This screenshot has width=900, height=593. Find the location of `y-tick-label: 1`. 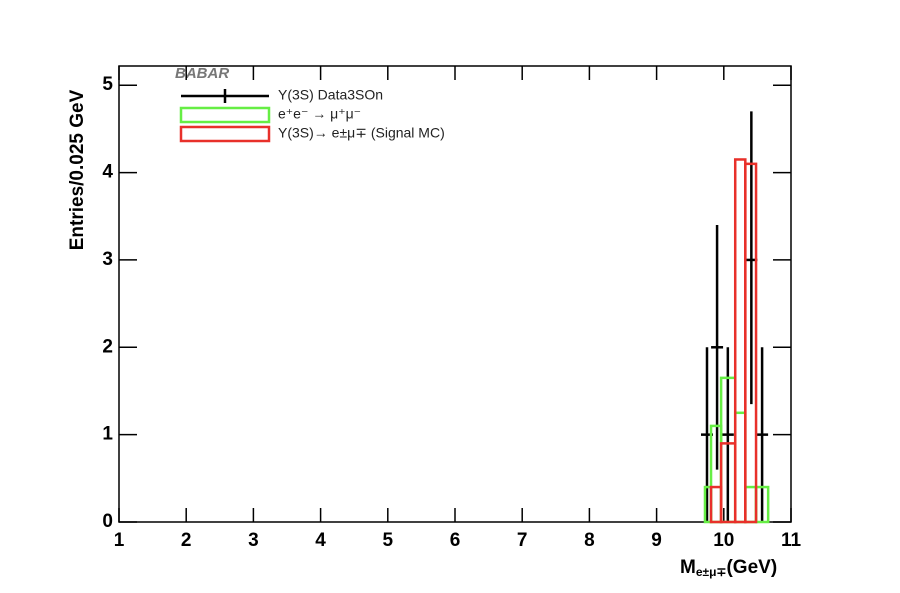

y-tick-label: 1 is located at coordinates (107, 434).